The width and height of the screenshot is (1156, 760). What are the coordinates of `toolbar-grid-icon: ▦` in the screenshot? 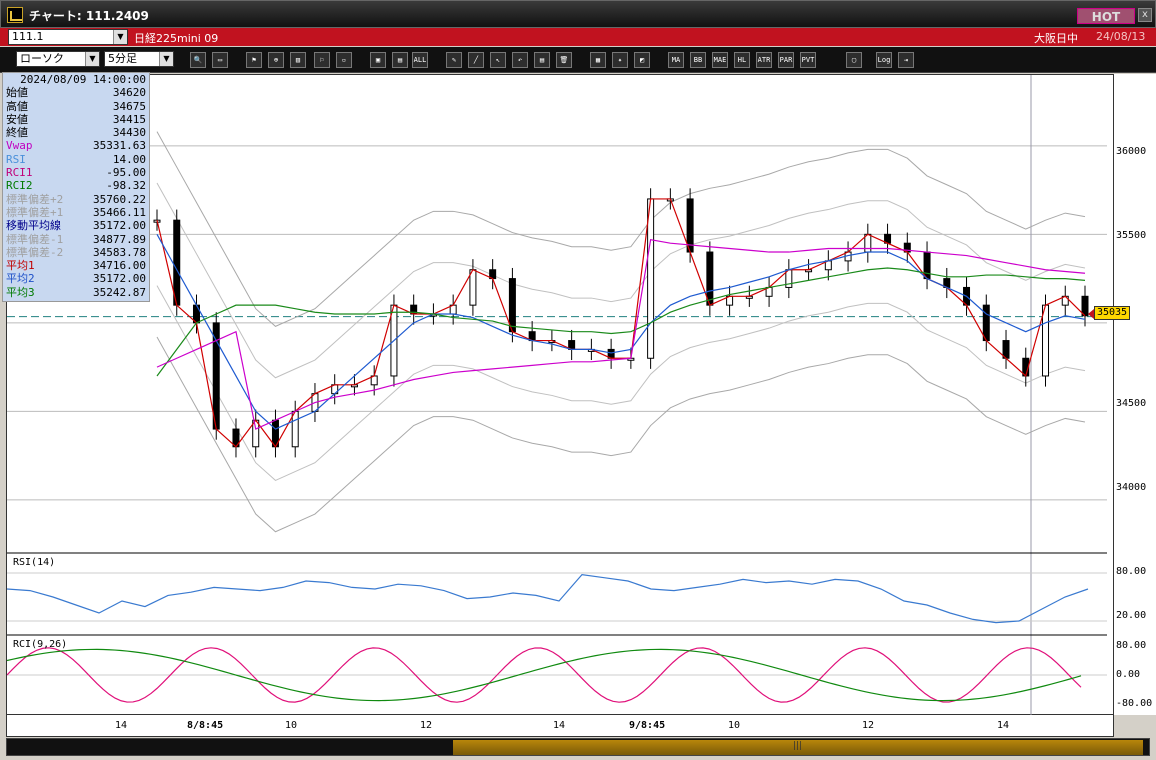 It's located at (598, 60).